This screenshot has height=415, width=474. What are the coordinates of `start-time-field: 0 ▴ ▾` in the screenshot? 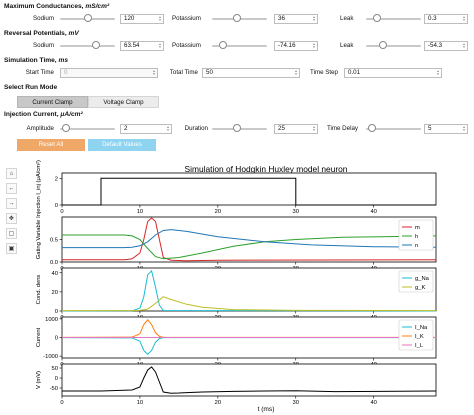 It's located at (109, 73).